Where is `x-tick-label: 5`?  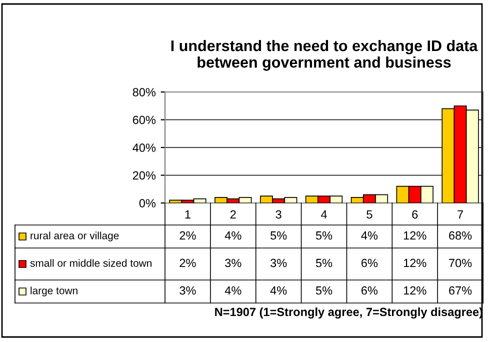 x-tick-label: 5 is located at coordinates (369, 214).